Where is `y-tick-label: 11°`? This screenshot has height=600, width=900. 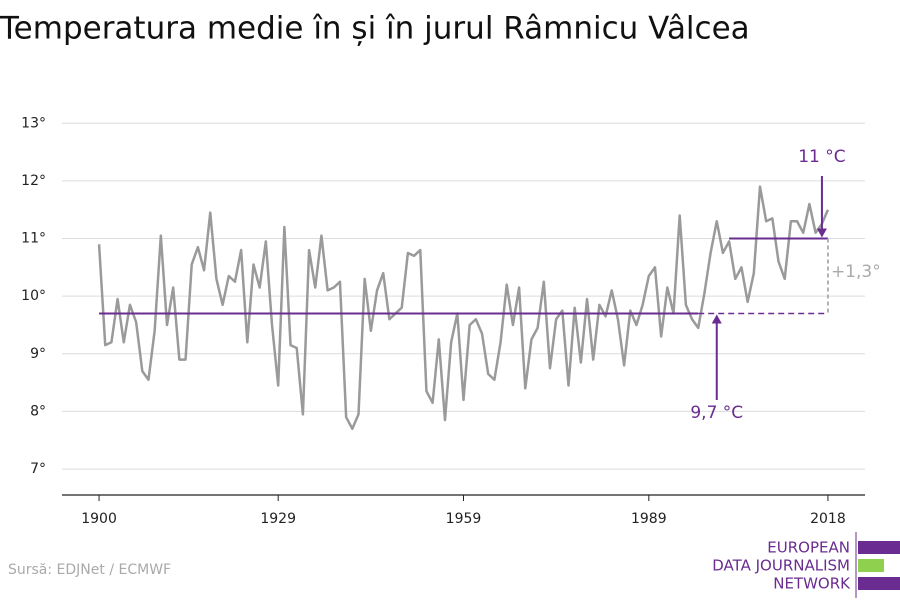
y-tick-label: 11° is located at coordinates (33, 239).